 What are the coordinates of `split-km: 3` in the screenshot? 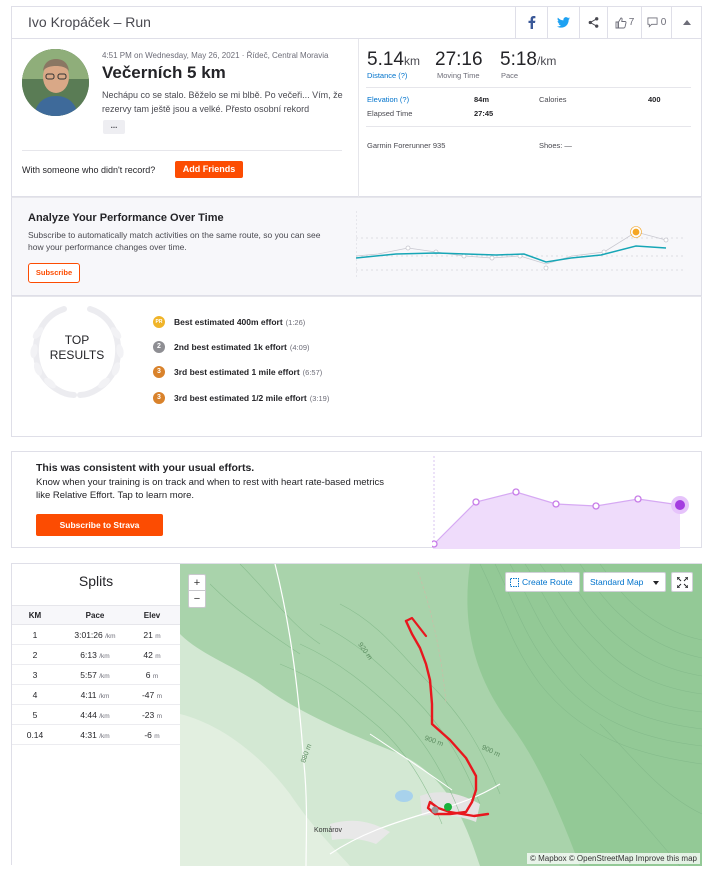 It's located at (35, 675).